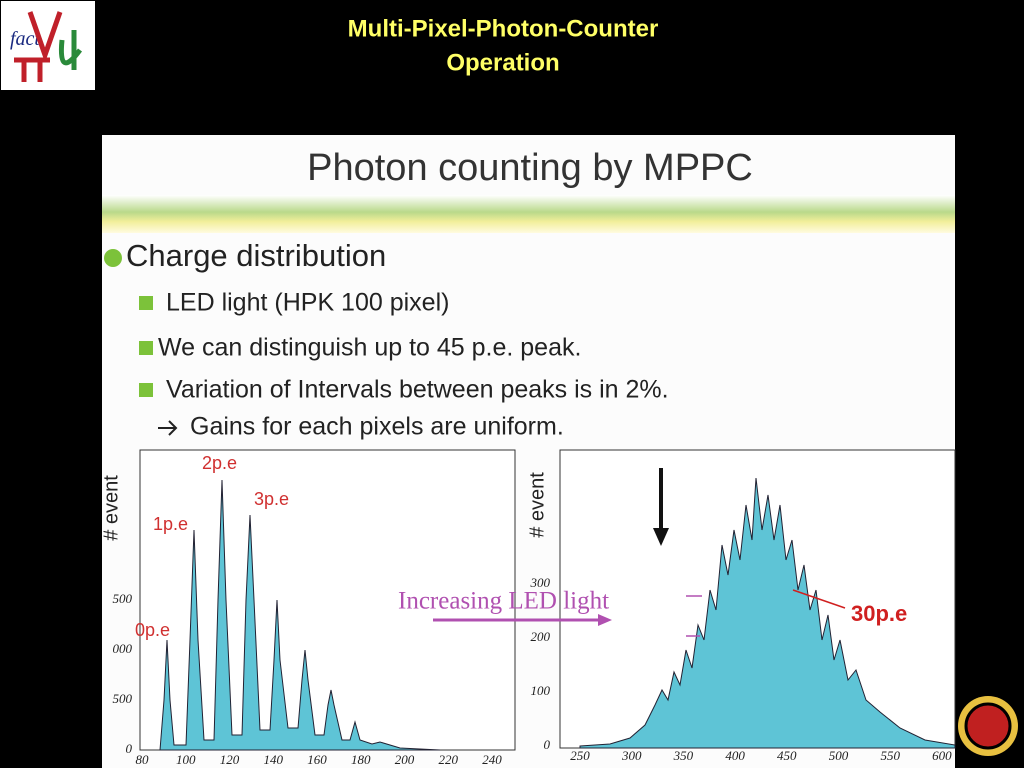 Image resolution: width=1024 pixels, height=768 pixels. Describe the element at coordinates (890, 755) in the screenshot. I see `x-tick-label: 550` at that location.